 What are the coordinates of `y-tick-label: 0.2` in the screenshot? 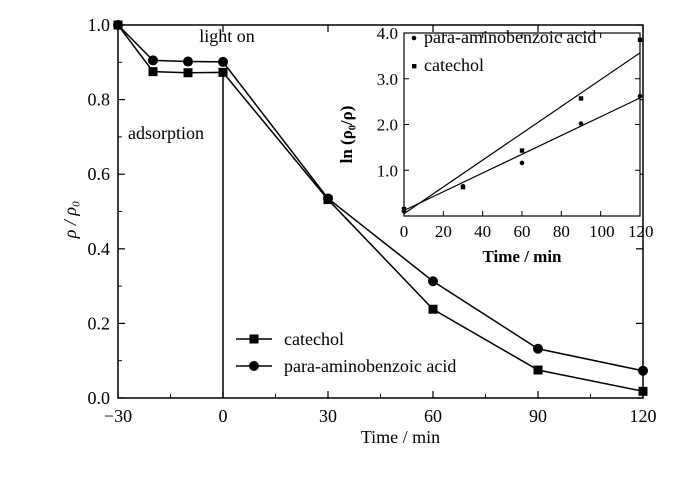 It's located at (99, 323).